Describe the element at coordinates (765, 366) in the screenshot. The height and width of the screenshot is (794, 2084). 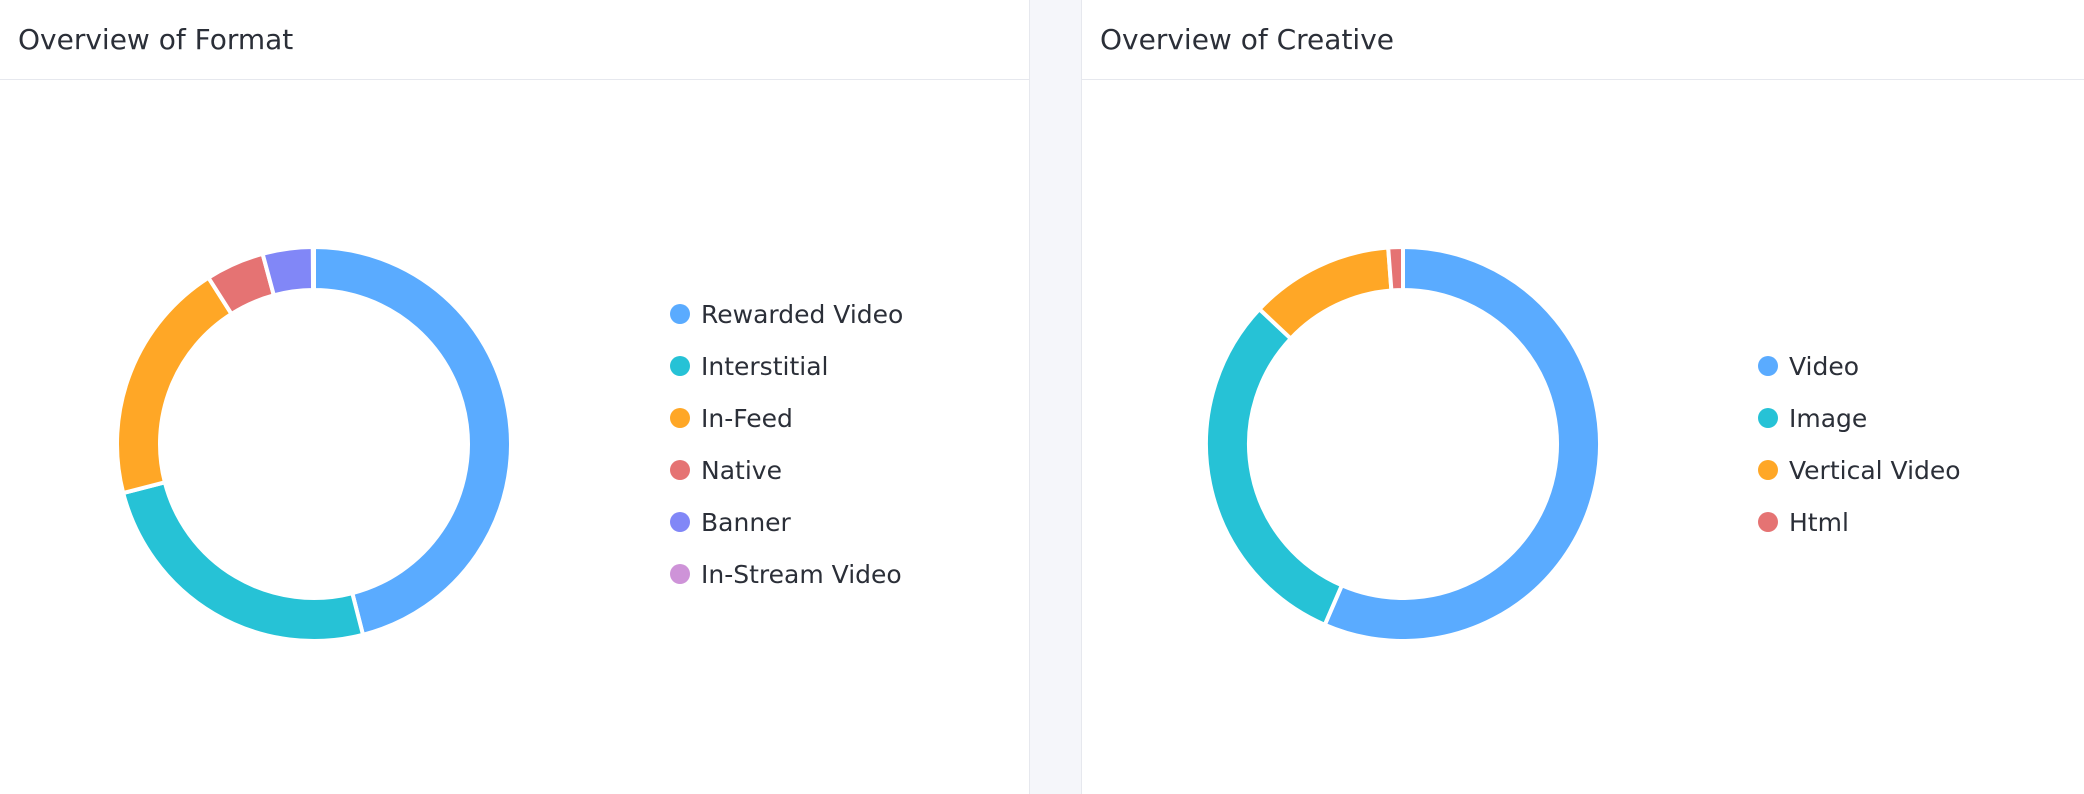
I see `legend-label: Interstitial` at that location.